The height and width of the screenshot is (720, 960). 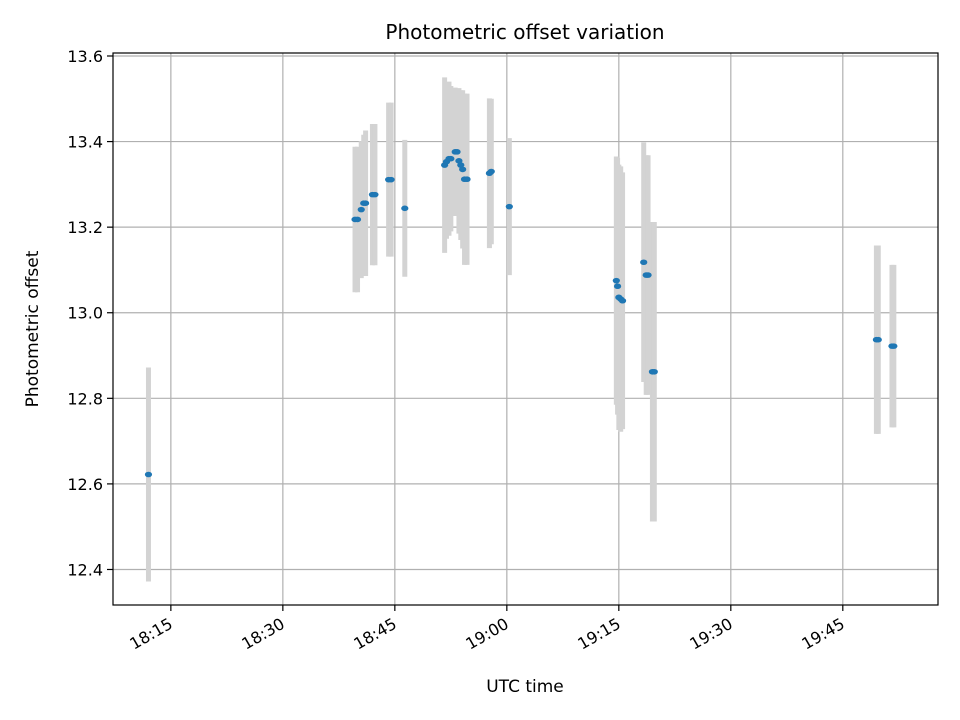 What do you see at coordinates (85, 569) in the screenshot?
I see `y-tick-label: 12.4` at bounding box center [85, 569].